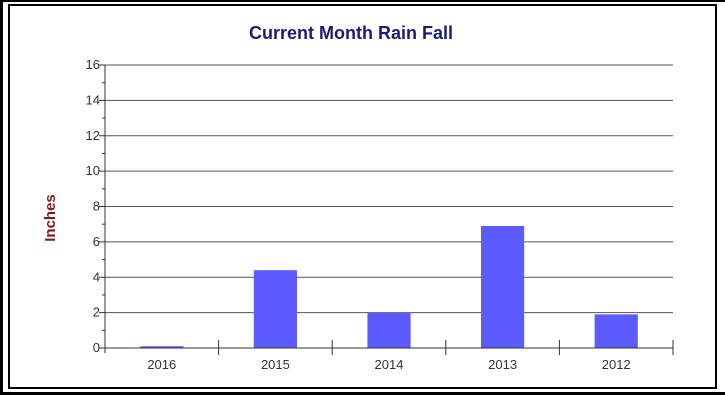 The image size is (725, 395). I want to click on x-tick-label: 2016, so click(161, 364).